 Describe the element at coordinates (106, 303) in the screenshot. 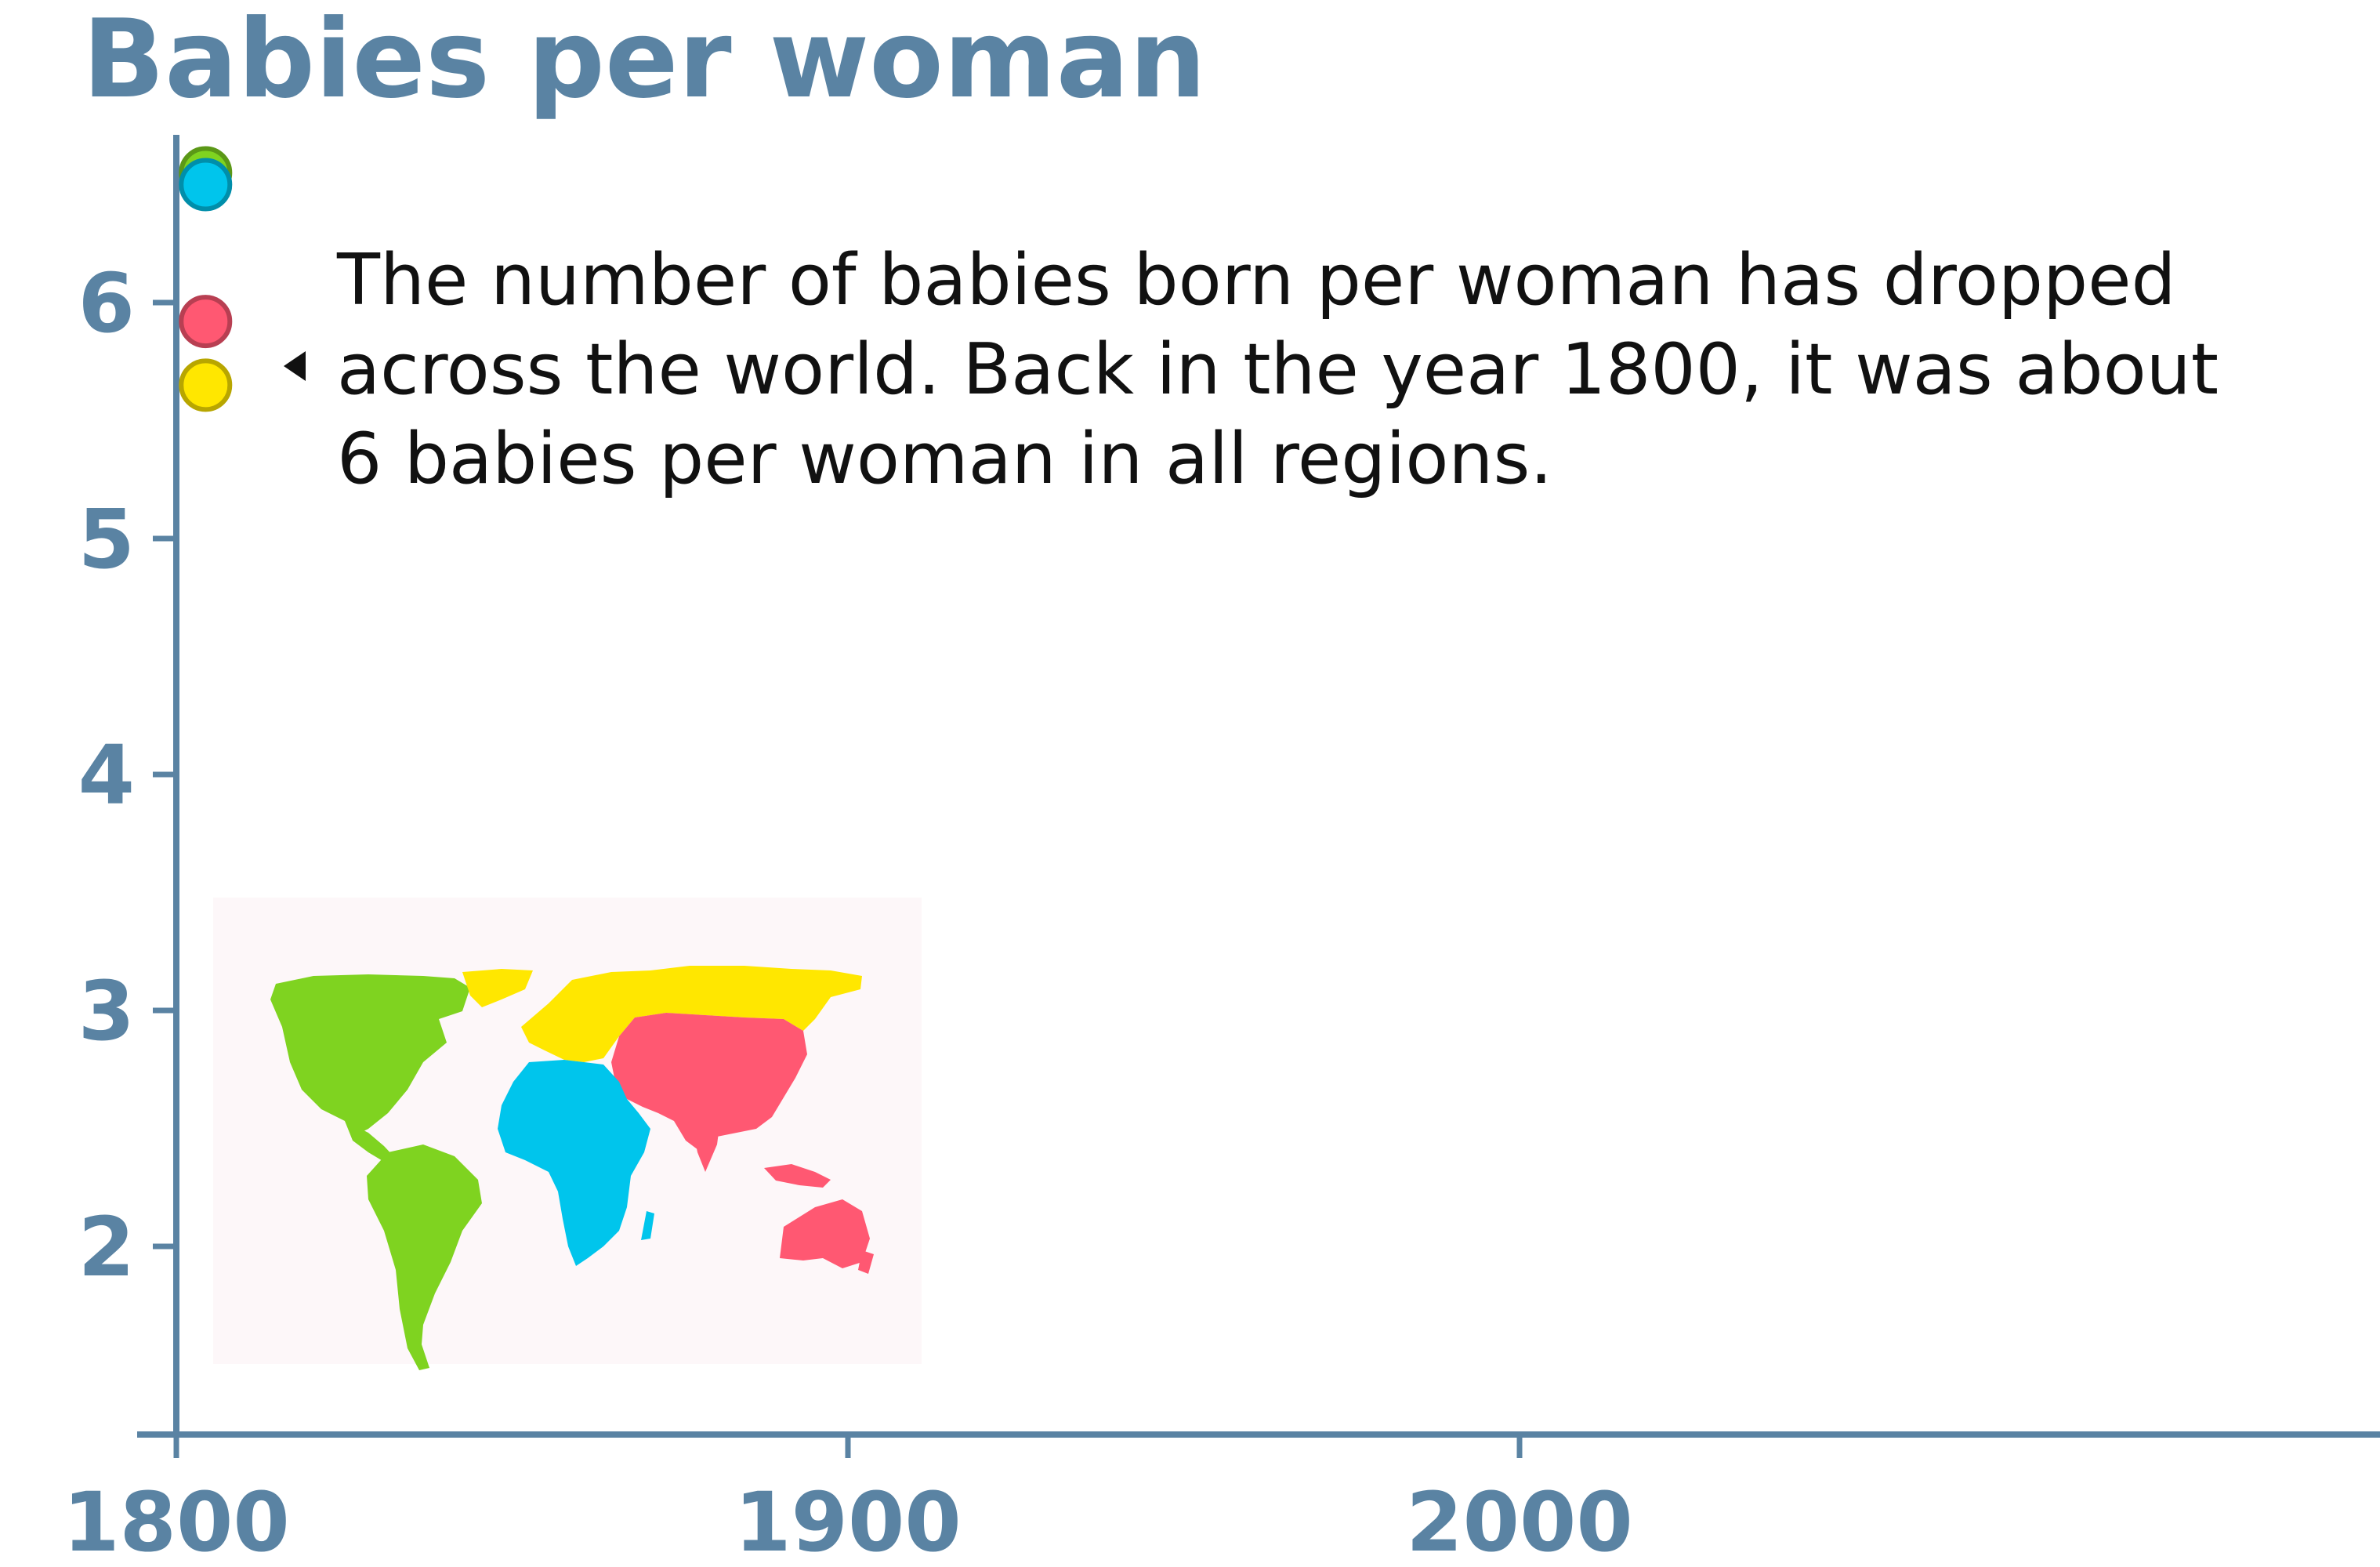

I see `y-tick-label: 6` at that location.